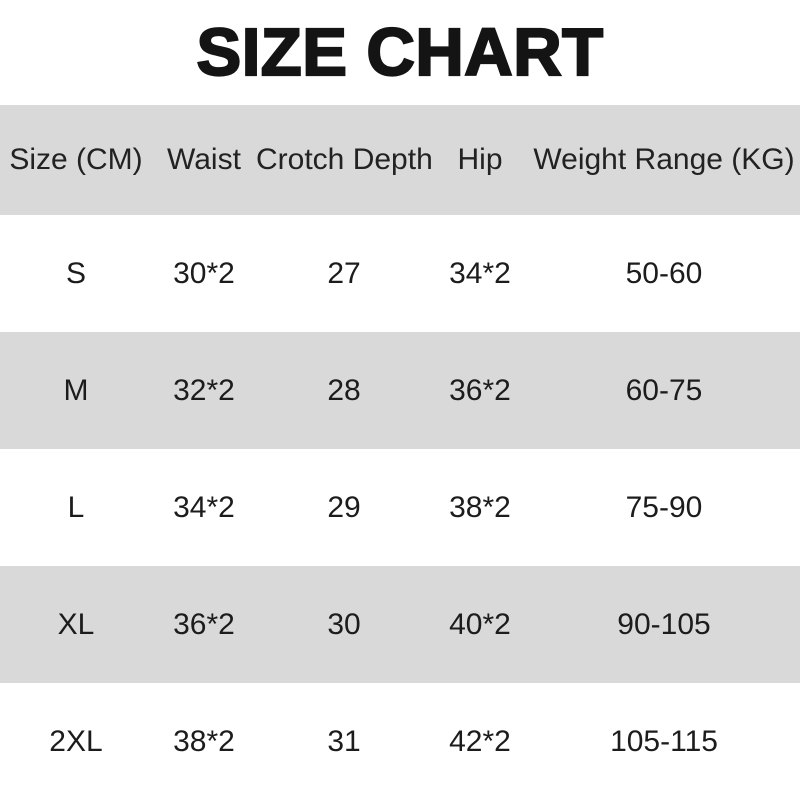 The width and height of the screenshot is (800, 800). I want to click on table-row-l: L 34*2 29 38*2 75-90, so click(400, 507).